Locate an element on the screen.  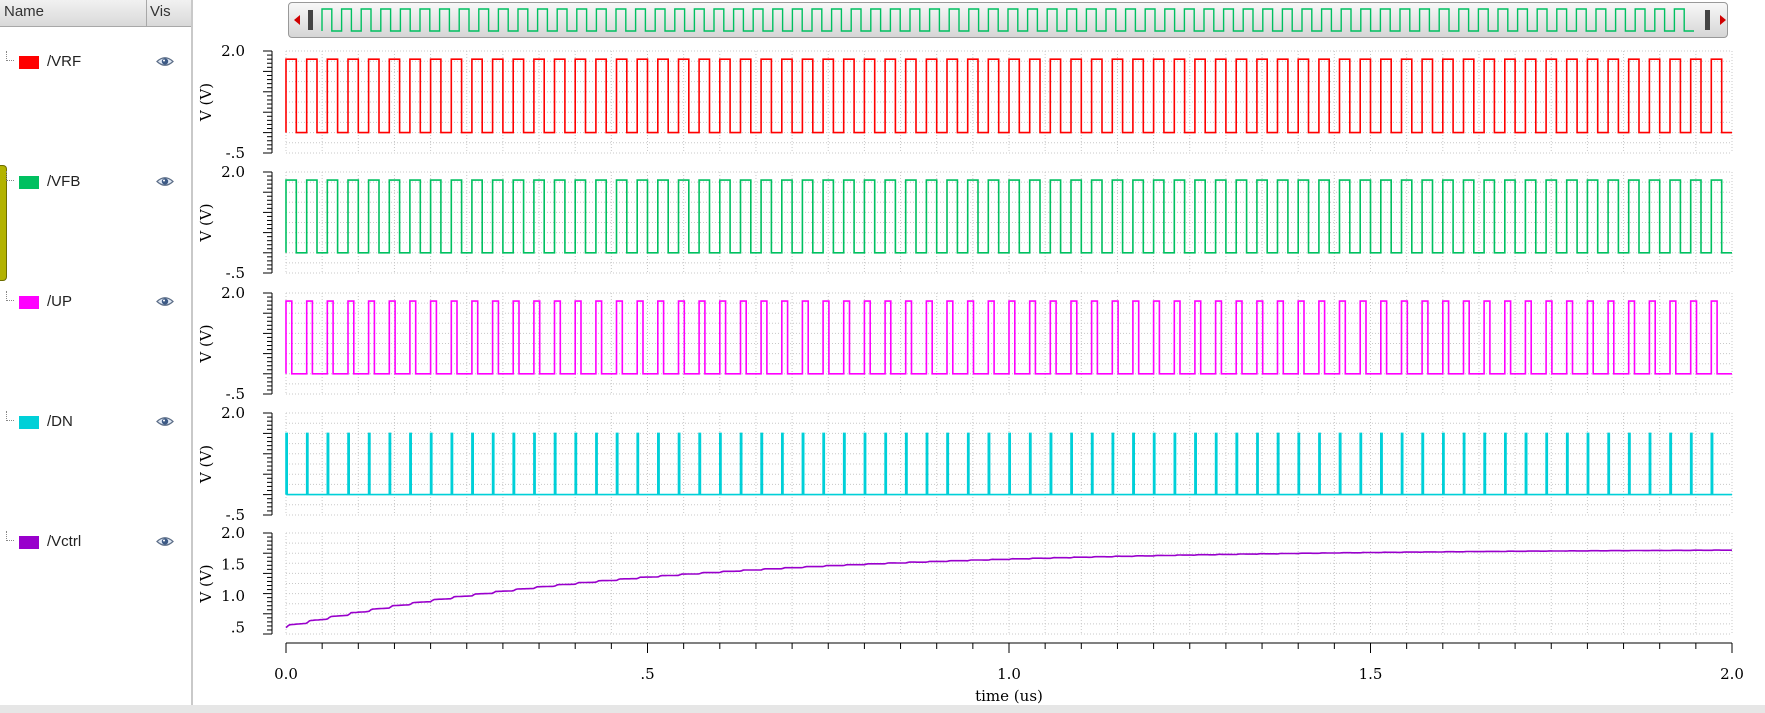
y-tick-label: .5 is located at coordinates (238, 628).